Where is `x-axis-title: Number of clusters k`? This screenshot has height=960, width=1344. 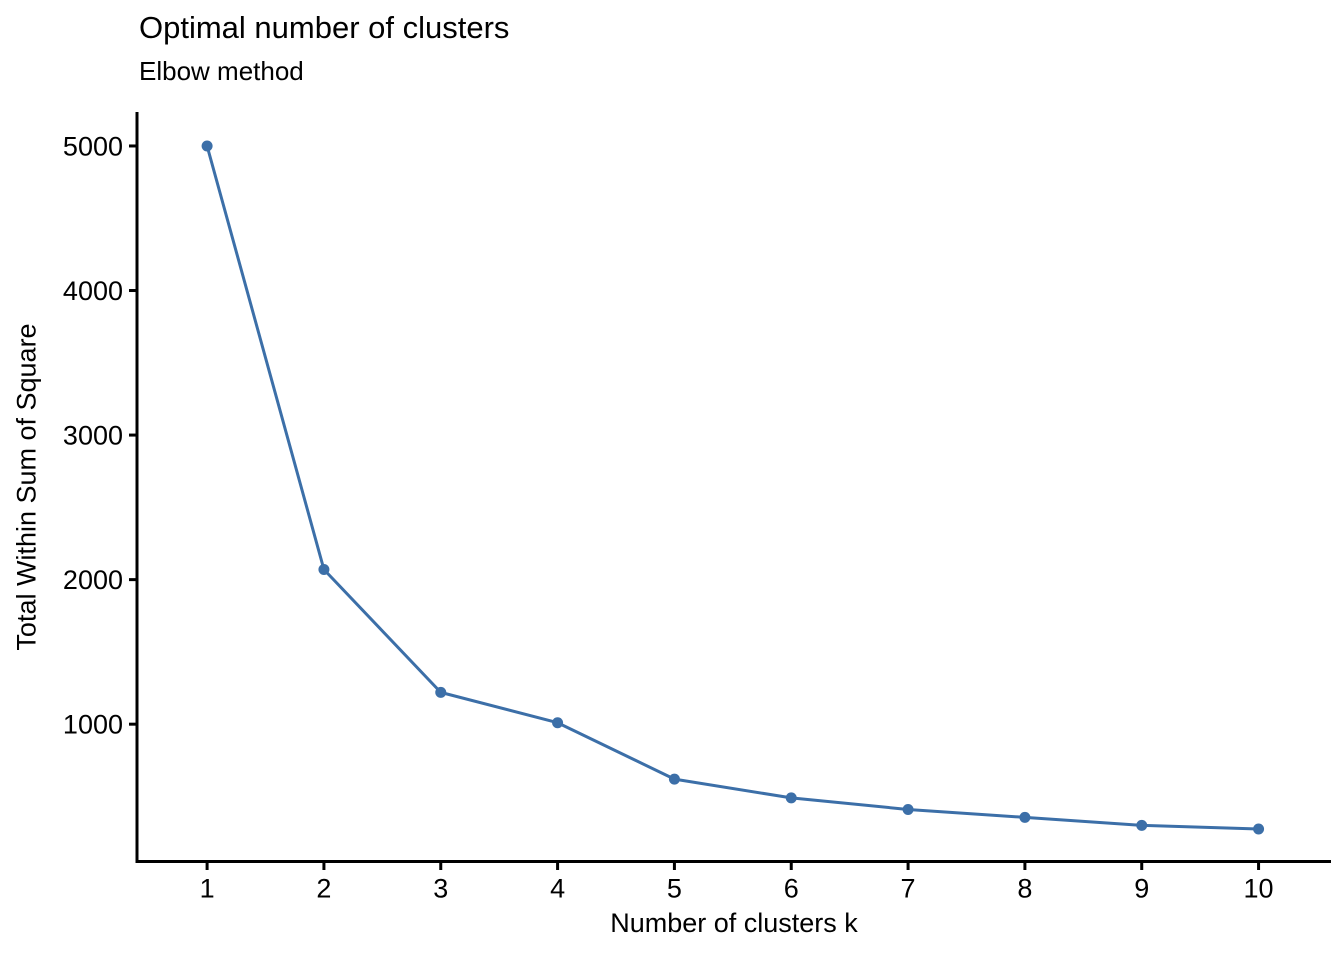 x-axis-title: Number of clusters k is located at coordinates (734, 923).